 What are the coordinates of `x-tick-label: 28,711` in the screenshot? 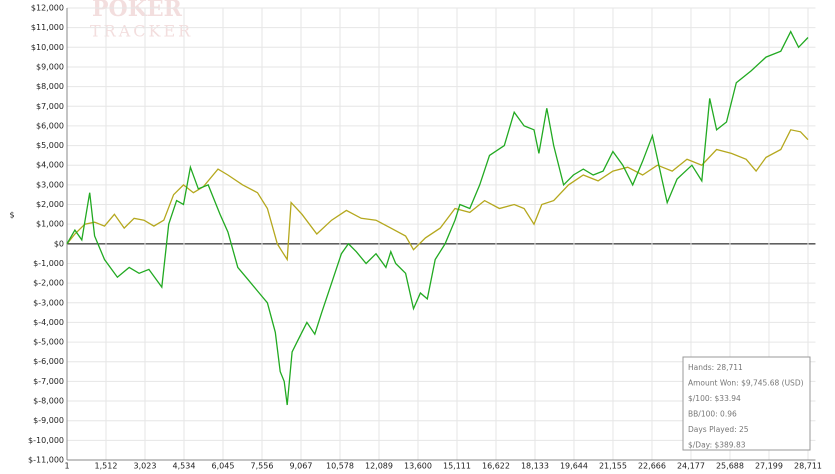 It's located at (808, 466).